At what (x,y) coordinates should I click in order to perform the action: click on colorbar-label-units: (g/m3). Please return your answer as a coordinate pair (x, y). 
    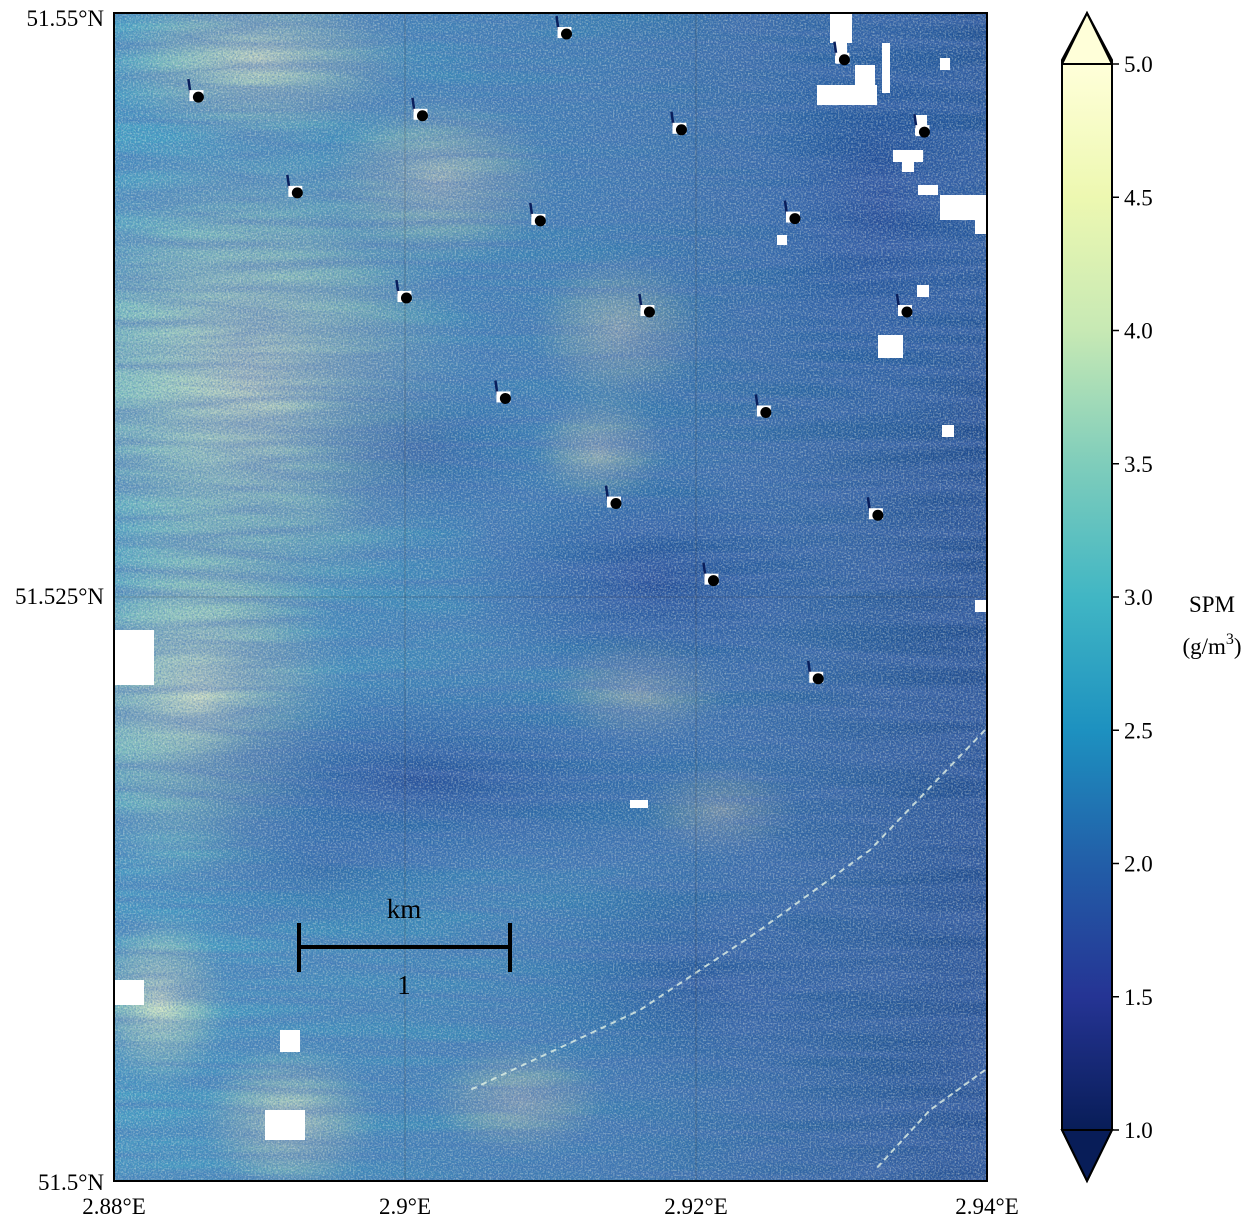
    Looking at the image, I should click on (1211, 645).